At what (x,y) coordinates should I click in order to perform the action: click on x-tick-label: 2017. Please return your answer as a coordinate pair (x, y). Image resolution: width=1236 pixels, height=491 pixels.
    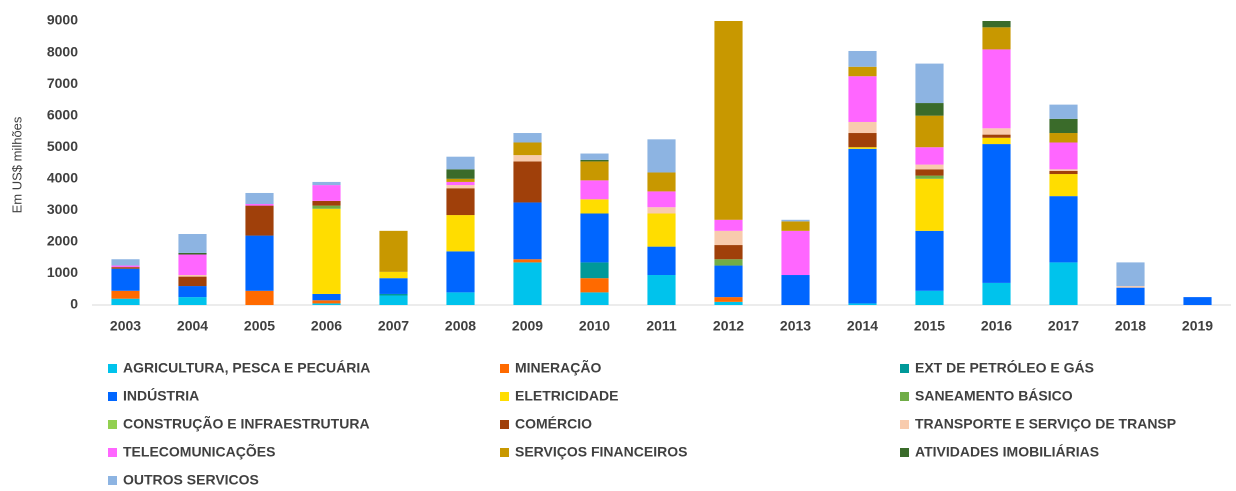
    Looking at the image, I should click on (1063, 326).